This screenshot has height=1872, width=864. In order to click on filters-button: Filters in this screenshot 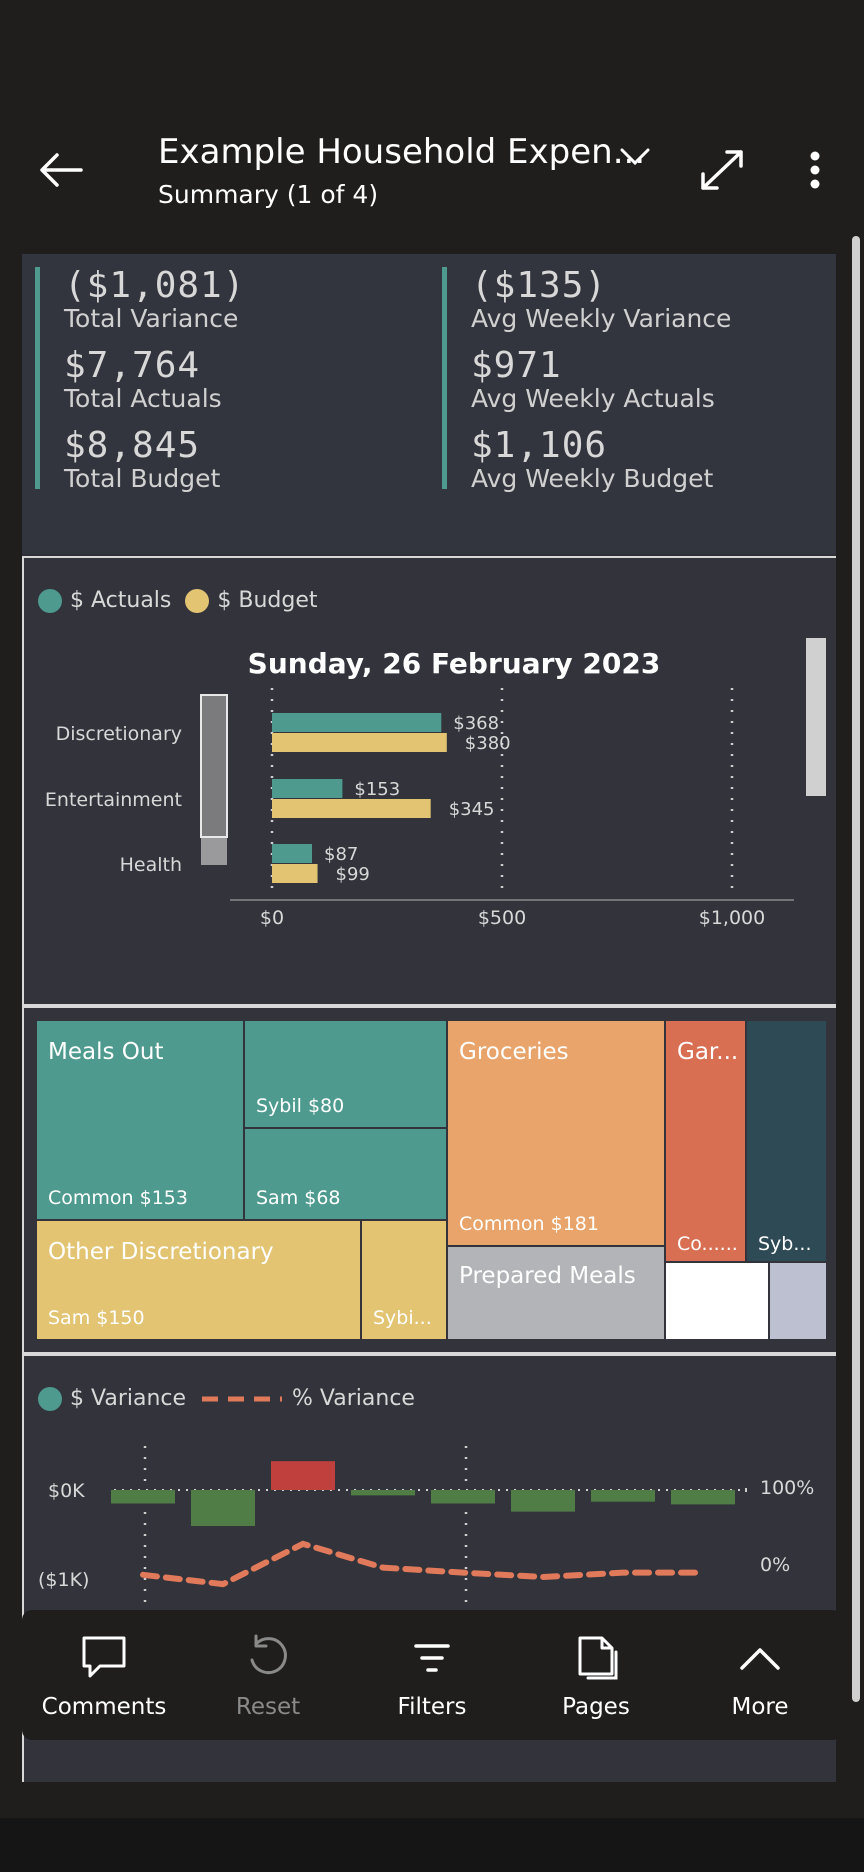, I will do `click(432, 1675)`.